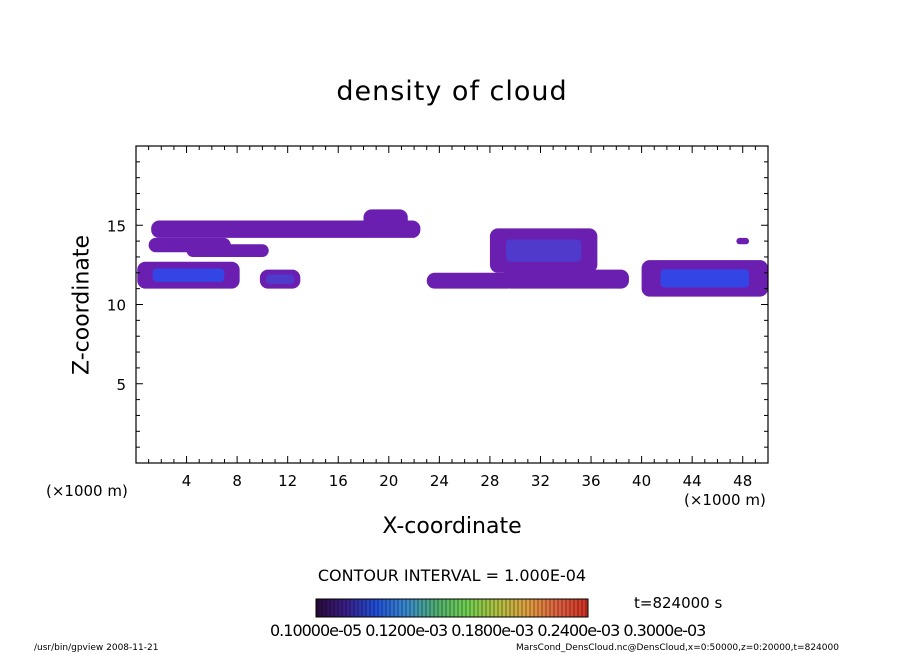 This screenshot has height=654, width=904. Describe the element at coordinates (742, 481) in the screenshot. I see `x-tick-label: 48` at that location.